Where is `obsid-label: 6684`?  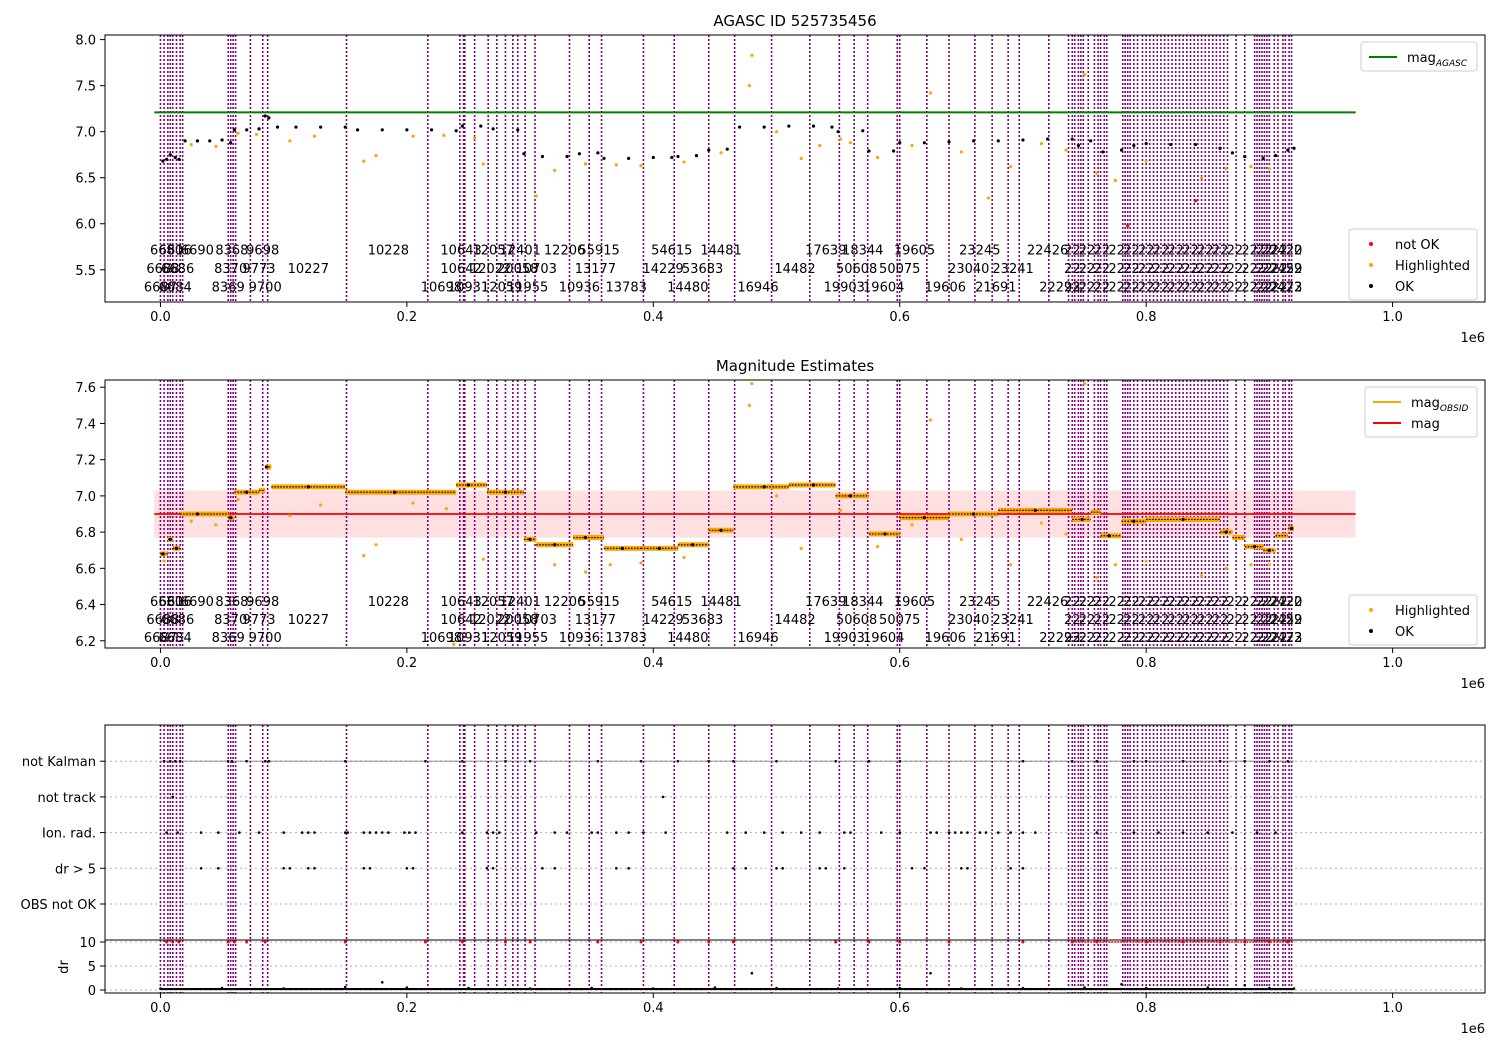
obsid-label: 6684 is located at coordinates (175, 638).